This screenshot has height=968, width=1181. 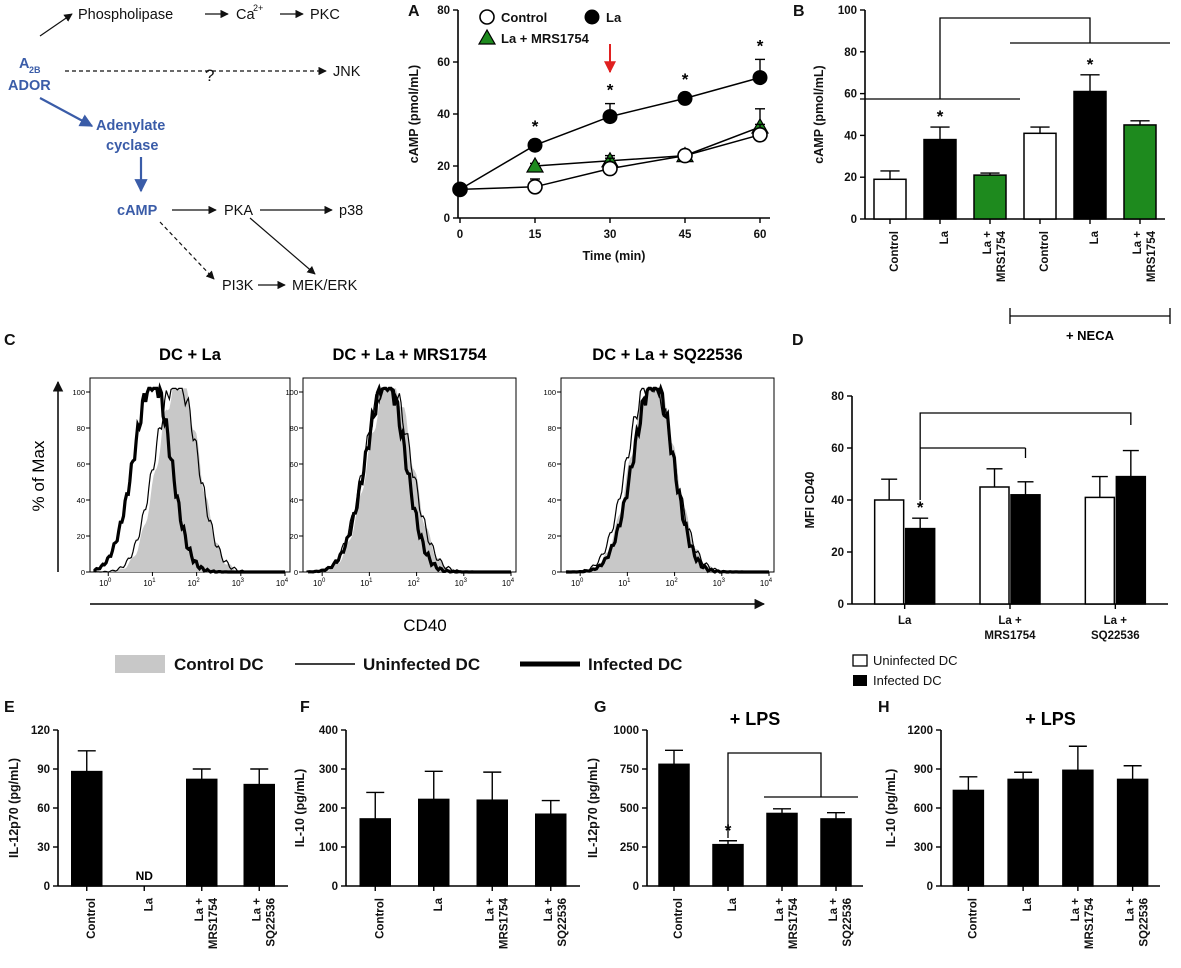 I want to click on x-tick-label: 15, so click(x=535, y=235).